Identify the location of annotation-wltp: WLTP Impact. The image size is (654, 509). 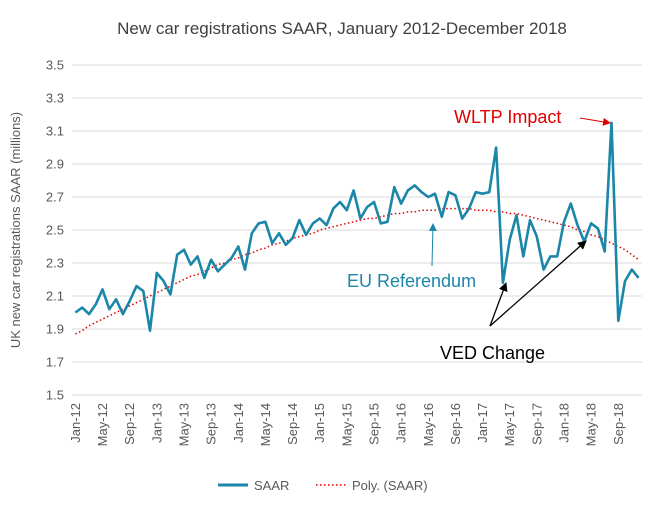
(532, 117).